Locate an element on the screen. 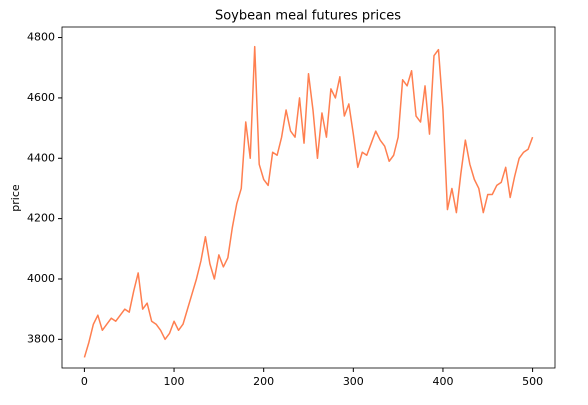  y-tick-label: 3800 is located at coordinates (41, 338).